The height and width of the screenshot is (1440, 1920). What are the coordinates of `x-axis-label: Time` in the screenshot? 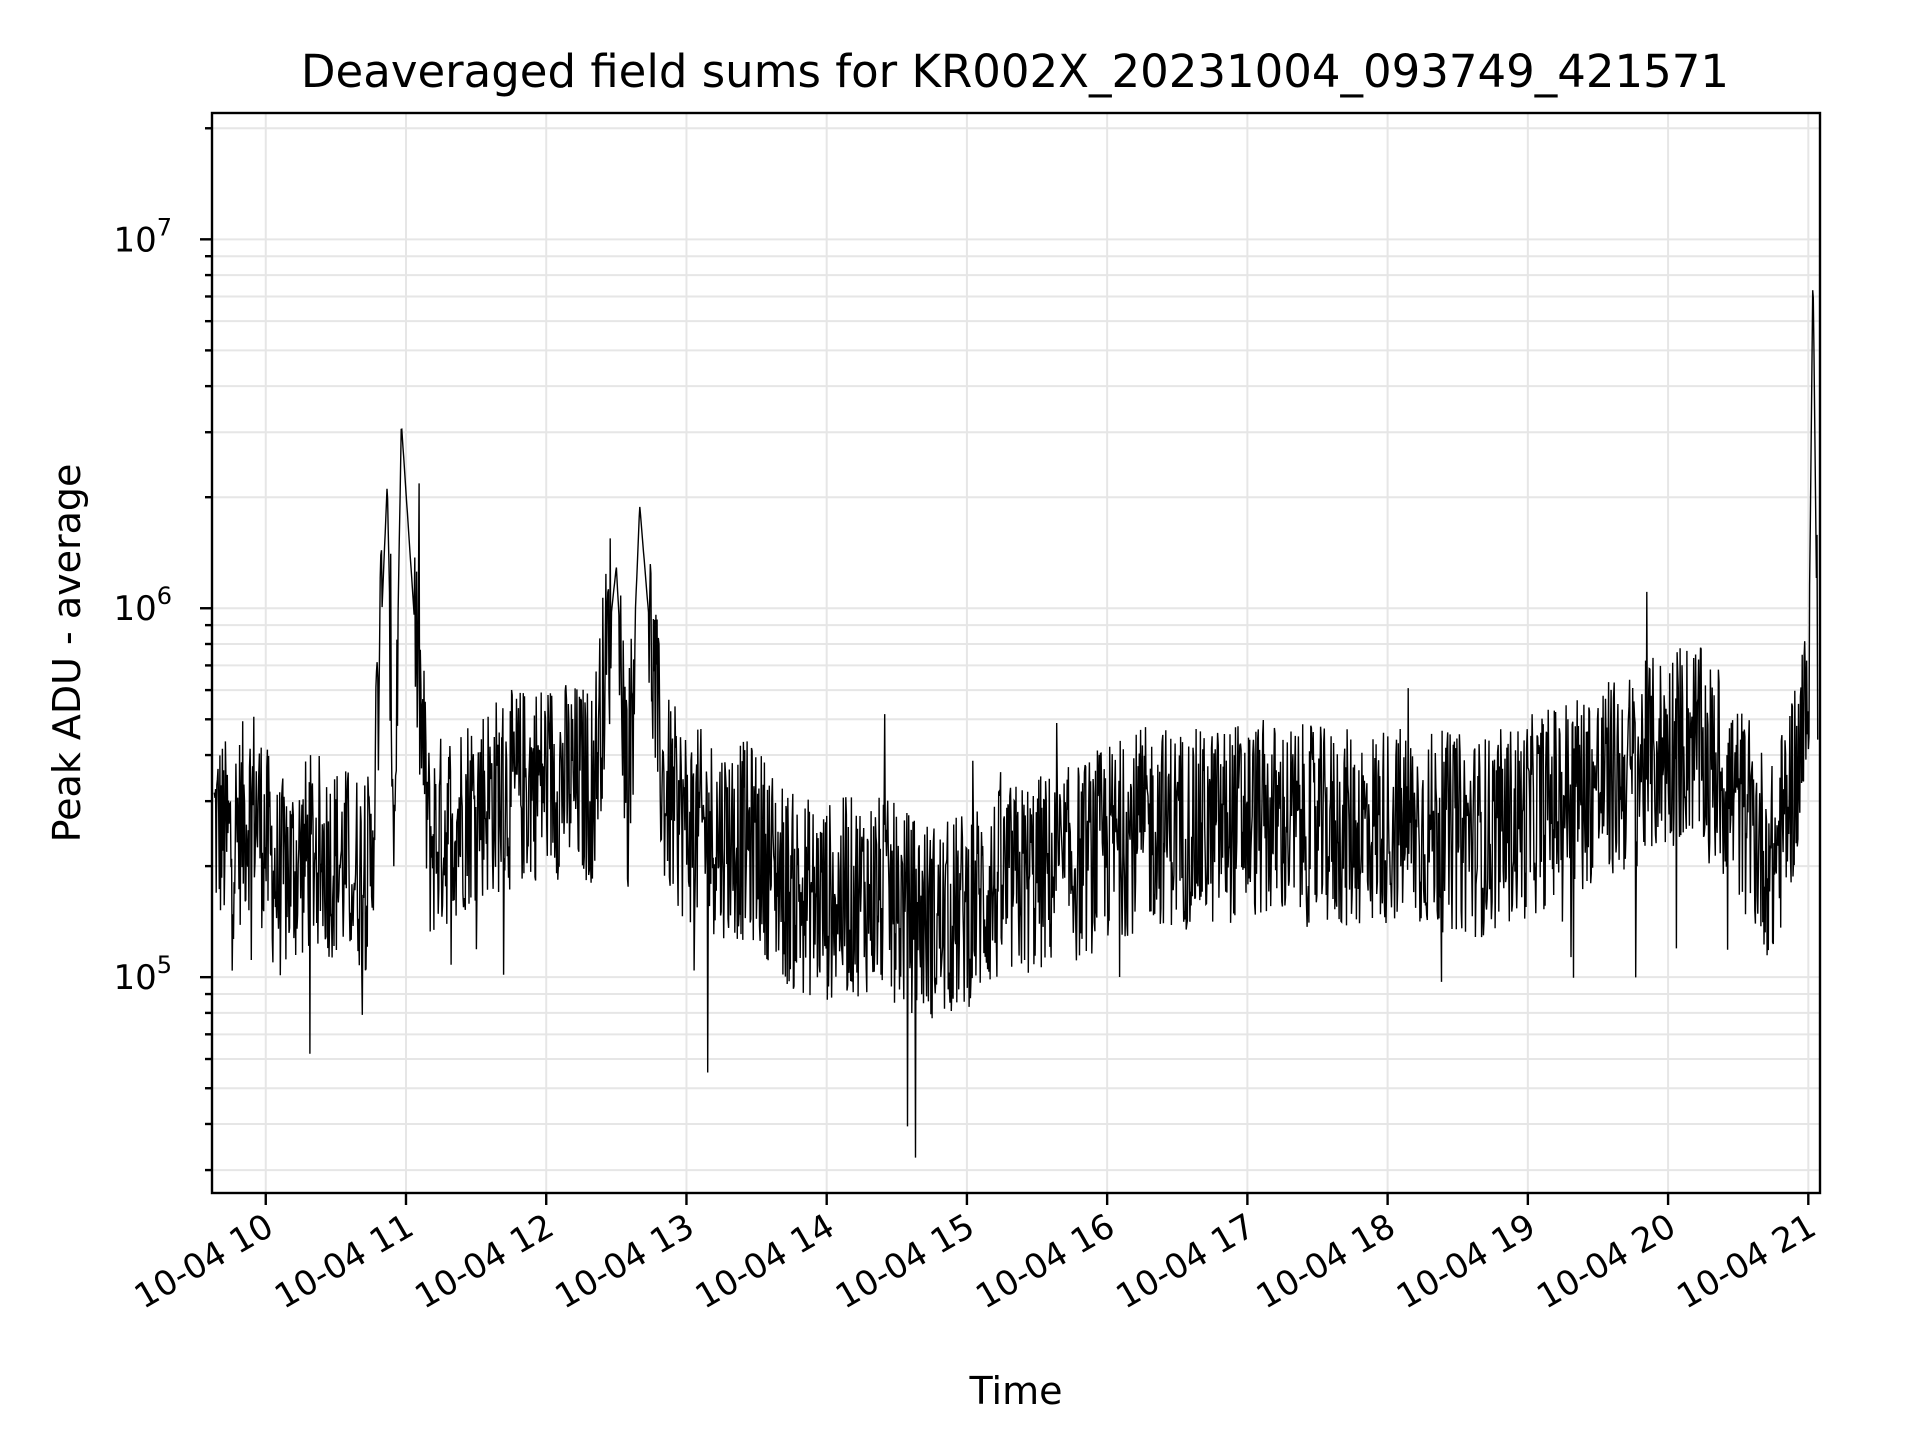 It's located at (1016, 1391).